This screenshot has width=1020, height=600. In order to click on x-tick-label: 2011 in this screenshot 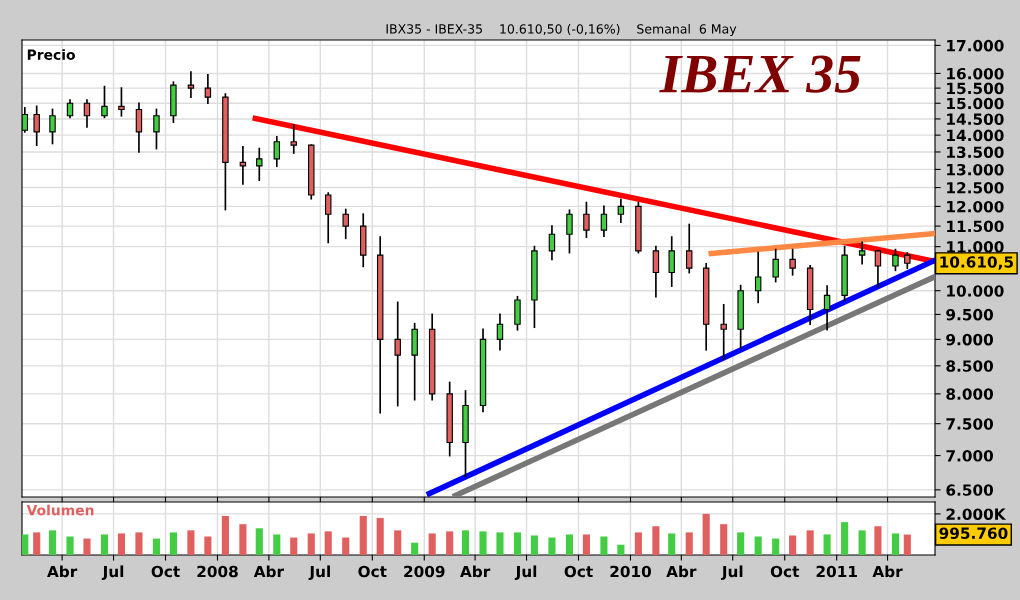, I will do `click(836, 571)`.